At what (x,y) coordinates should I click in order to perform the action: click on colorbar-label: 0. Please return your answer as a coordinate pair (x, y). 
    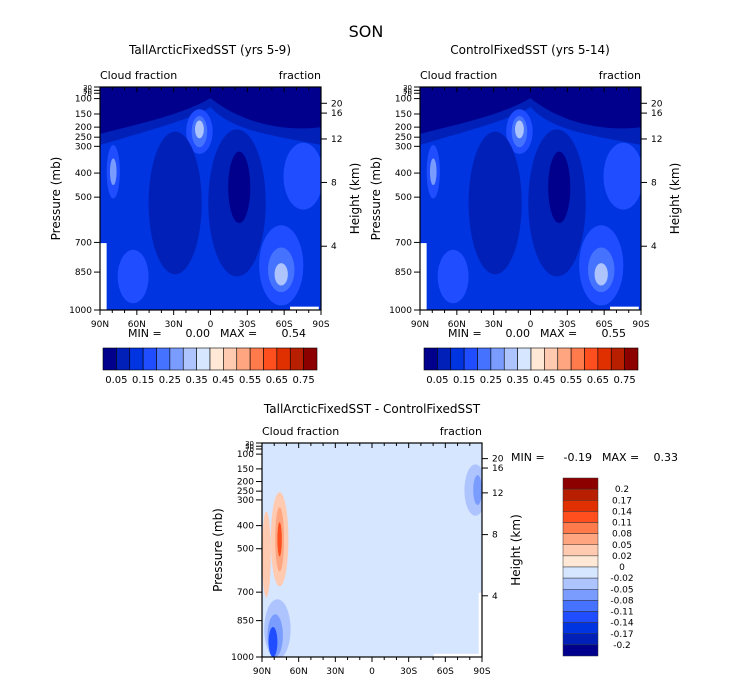
    Looking at the image, I should click on (622, 568).